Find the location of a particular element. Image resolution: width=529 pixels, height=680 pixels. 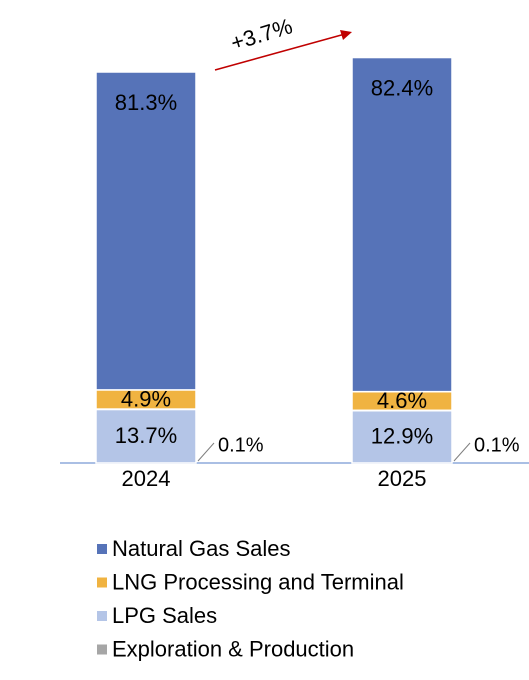

data-label: 13.7% is located at coordinates (146, 435).